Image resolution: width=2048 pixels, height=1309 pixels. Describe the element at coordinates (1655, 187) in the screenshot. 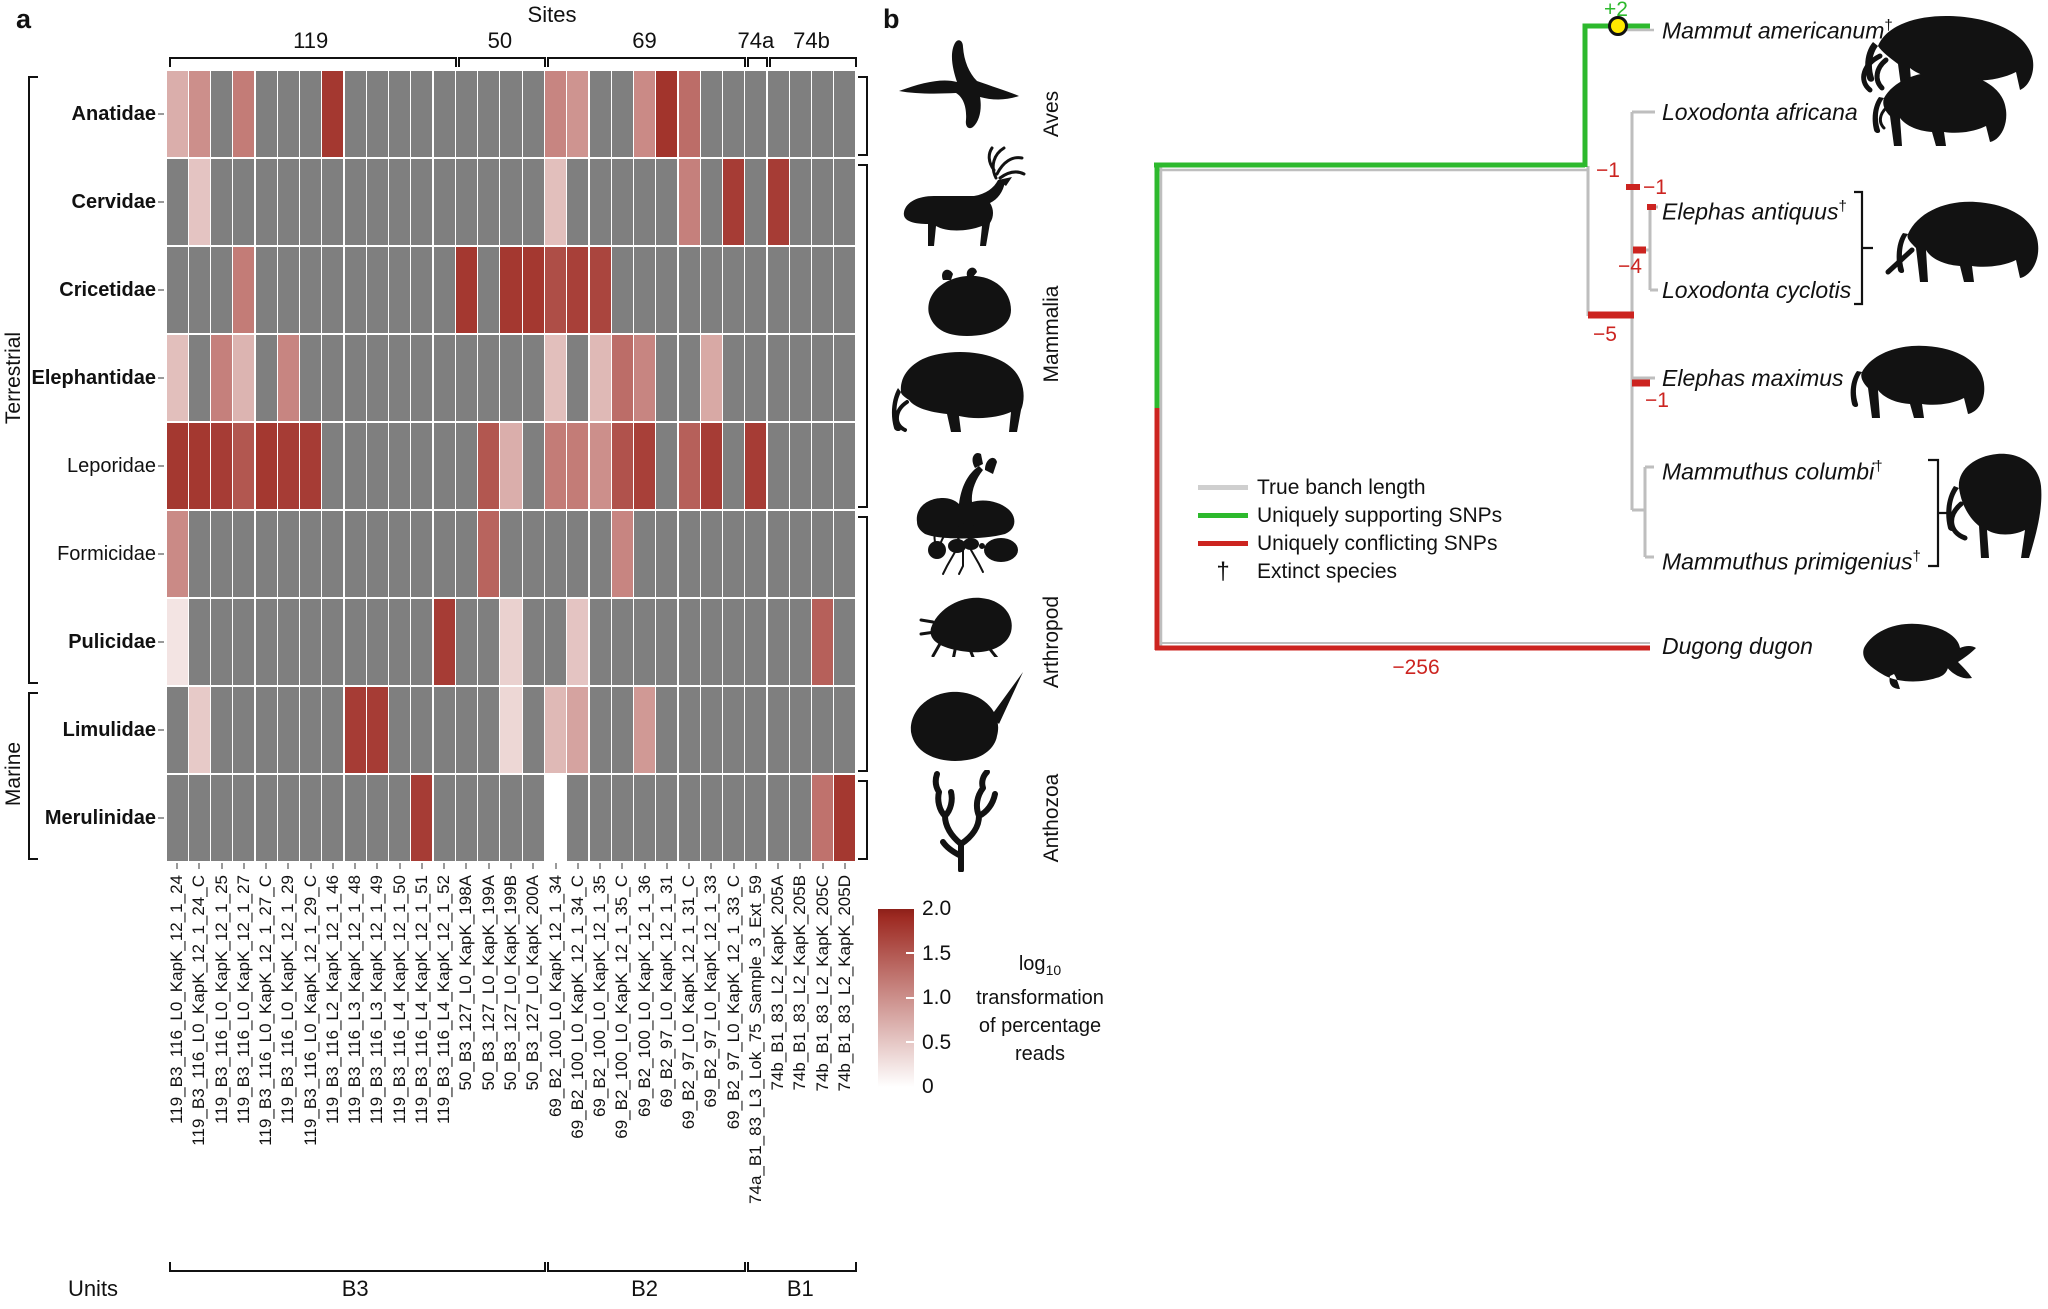

I see `branch-annotation-2: −1` at that location.